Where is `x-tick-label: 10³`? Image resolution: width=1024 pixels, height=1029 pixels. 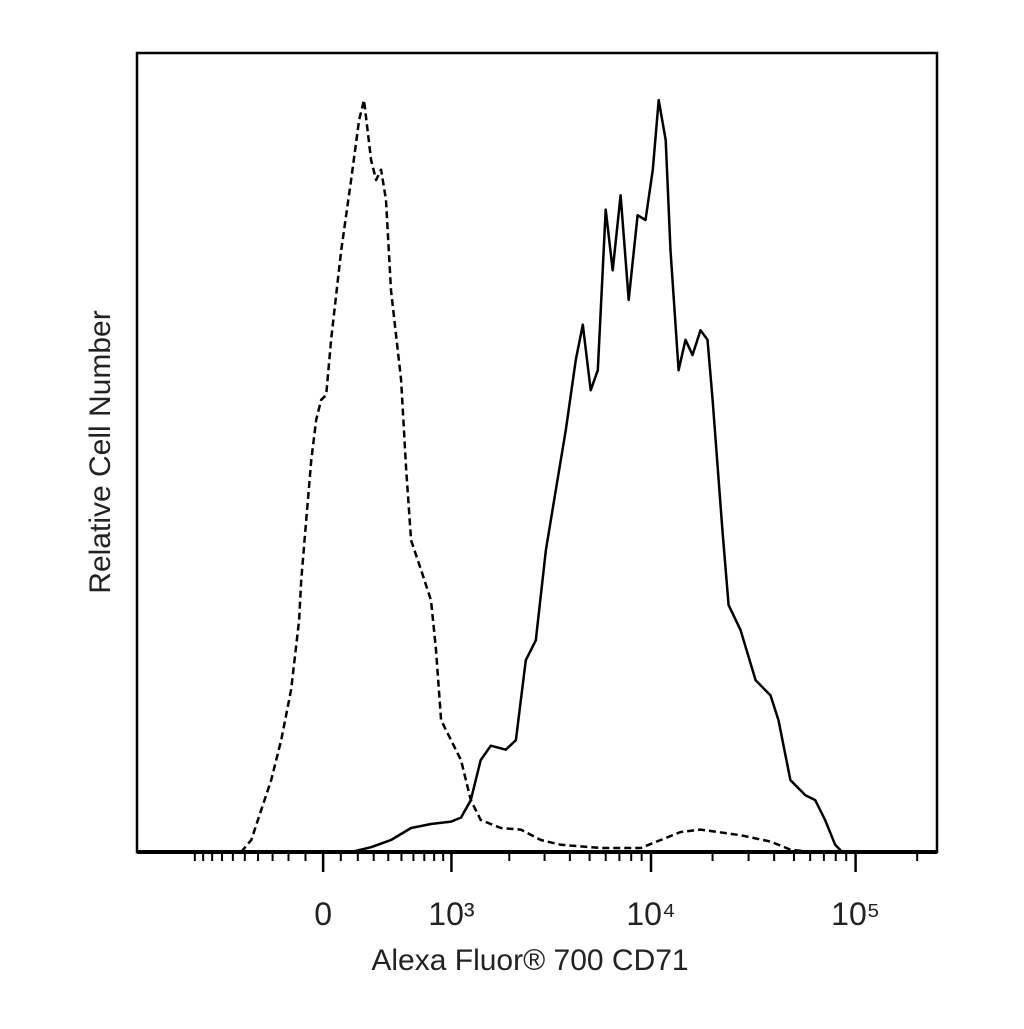 x-tick-label: 10³ is located at coordinates (451, 914).